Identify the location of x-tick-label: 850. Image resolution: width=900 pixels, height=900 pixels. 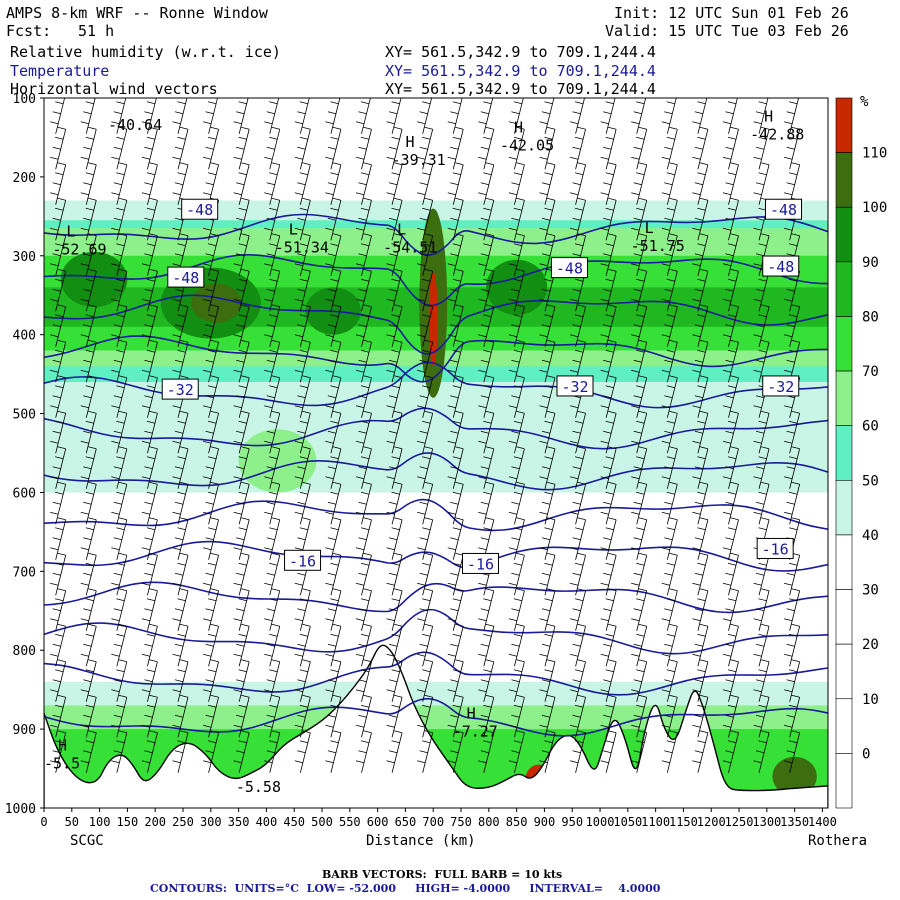
(517, 822).